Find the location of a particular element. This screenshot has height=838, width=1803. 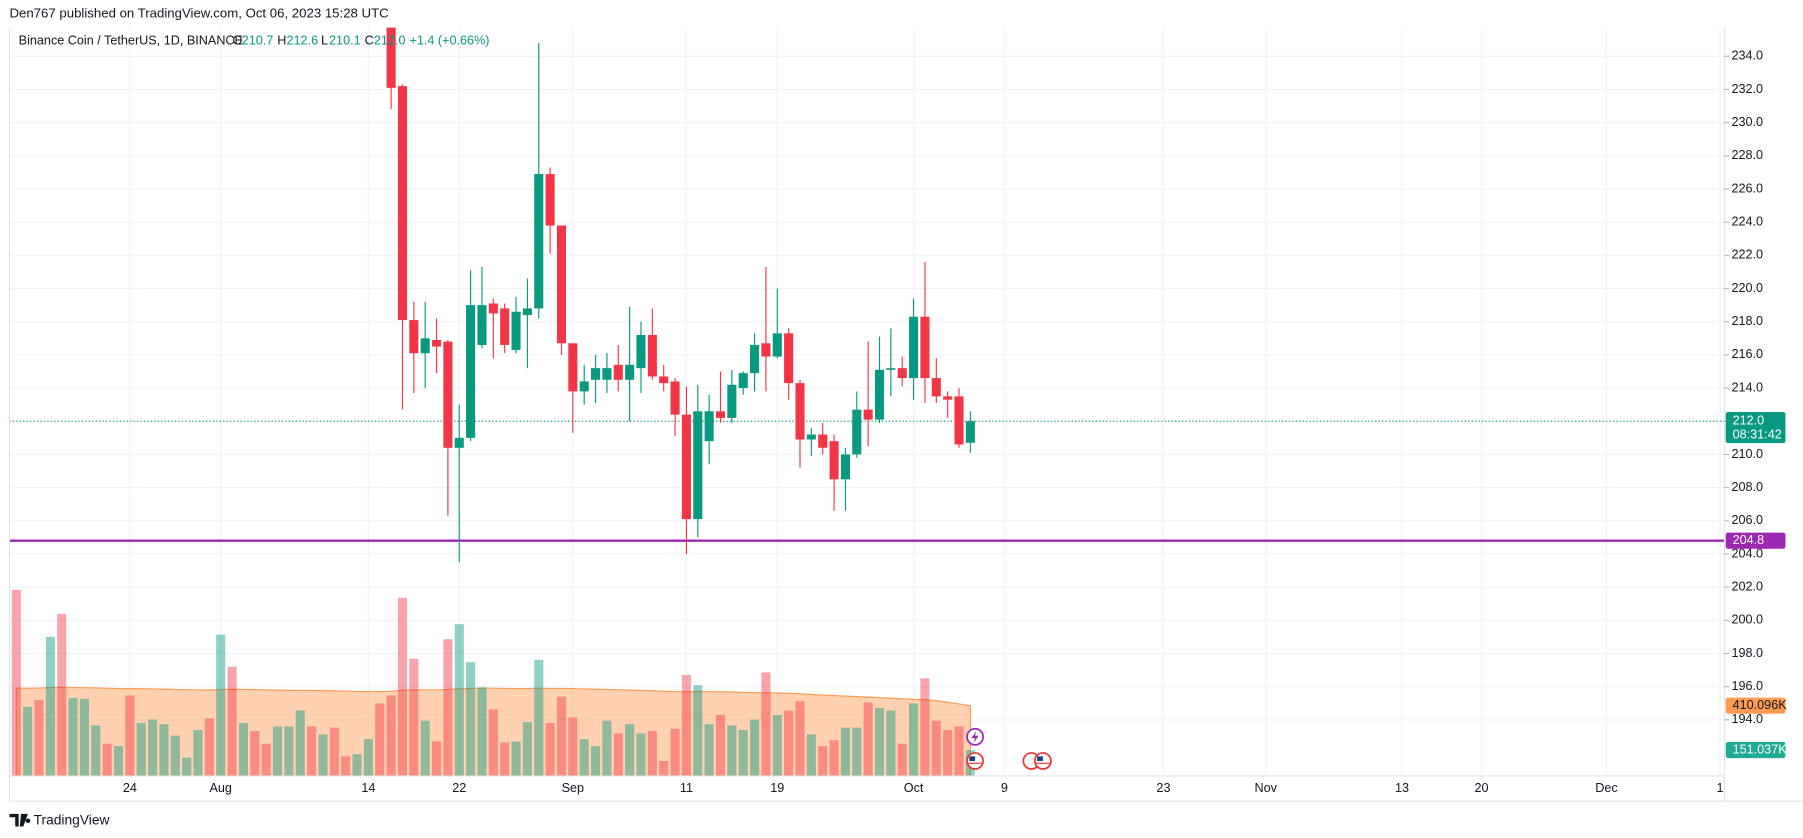

x-tick-label: 23 is located at coordinates (1163, 788).